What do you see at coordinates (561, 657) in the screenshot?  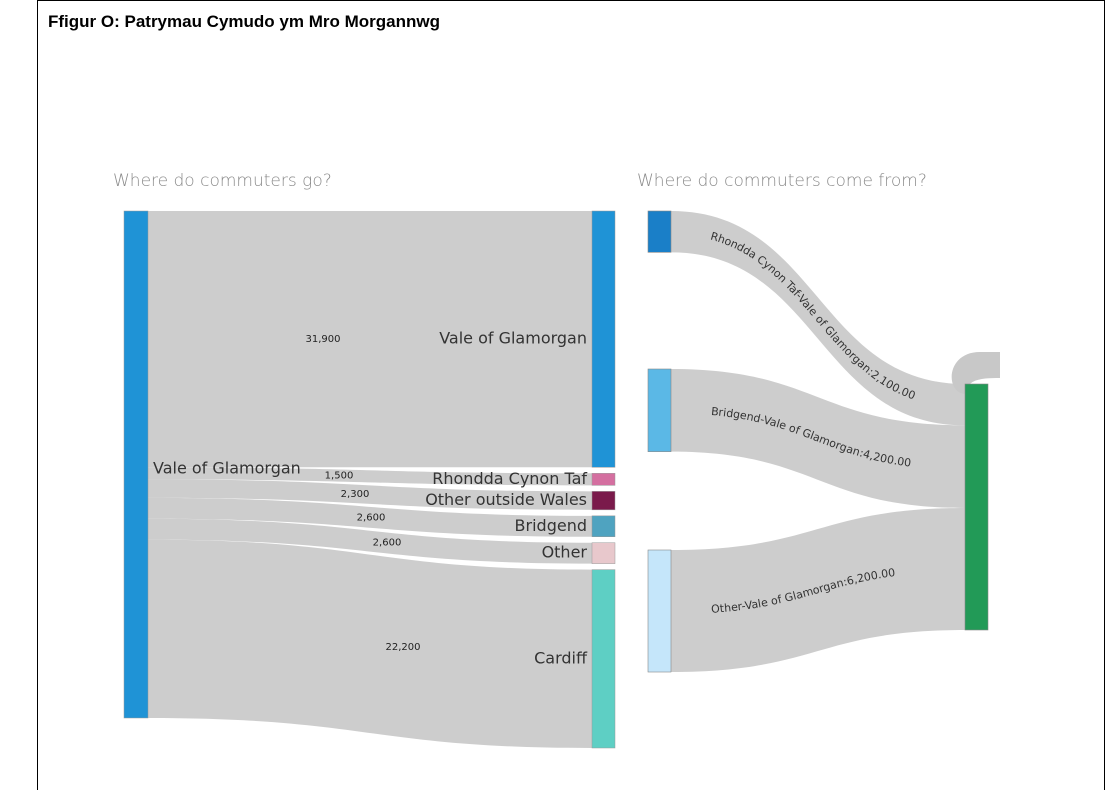 I see `target-label: Cardiff` at bounding box center [561, 657].